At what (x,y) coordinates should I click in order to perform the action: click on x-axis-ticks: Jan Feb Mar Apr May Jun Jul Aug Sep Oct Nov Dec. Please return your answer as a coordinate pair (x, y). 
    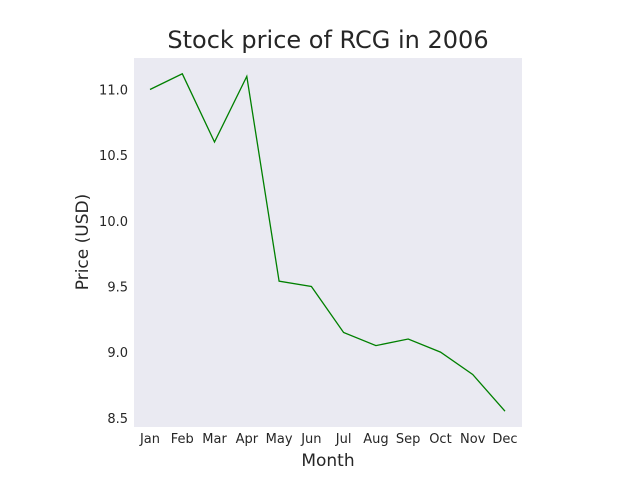
    Looking at the image, I should click on (328, 439).